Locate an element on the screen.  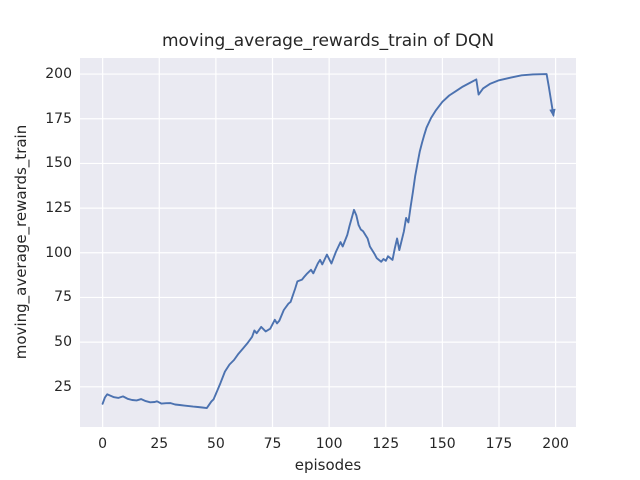
x-tick-label: 0 is located at coordinates (103, 444).